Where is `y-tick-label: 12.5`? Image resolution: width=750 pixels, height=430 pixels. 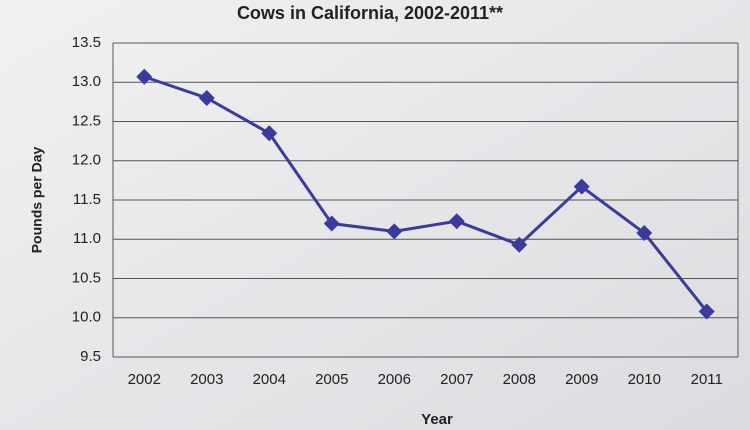
y-tick-label: 12.5 is located at coordinates (86, 120).